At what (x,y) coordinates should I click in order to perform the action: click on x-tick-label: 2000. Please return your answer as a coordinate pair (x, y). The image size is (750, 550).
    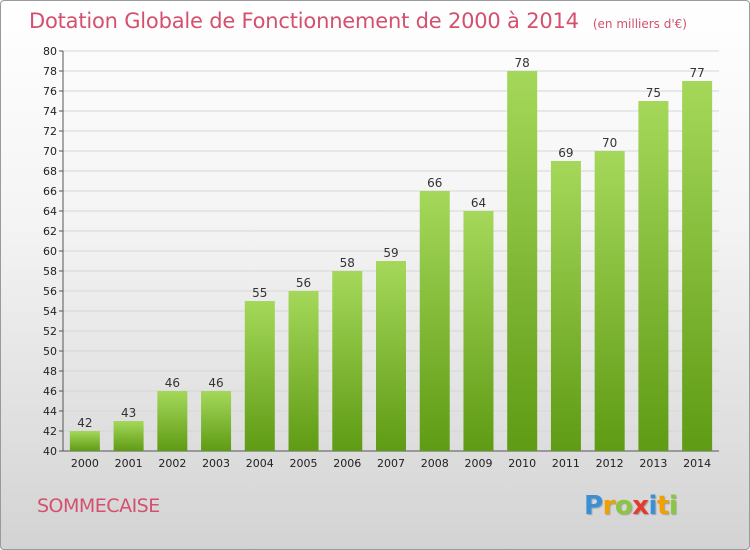
    Looking at the image, I should click on (85, 463).